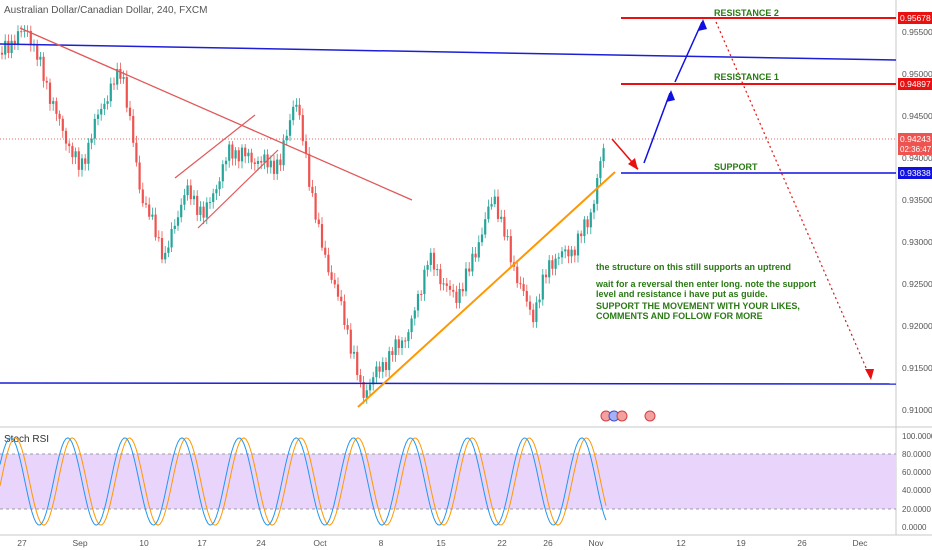  I want to click on note-support-line1: SUPPORT THE MOVEMENT WITH YOUR LIKES,, so click(698, 306).